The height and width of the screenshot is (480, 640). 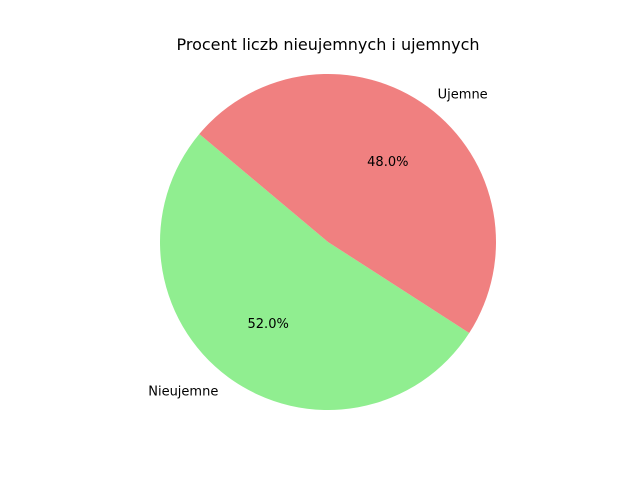 What do you see at coordinates (463, 94) in the screenshot?
I see `slice-label-ujemne: Ujemne` at bounding box center [463, 94].